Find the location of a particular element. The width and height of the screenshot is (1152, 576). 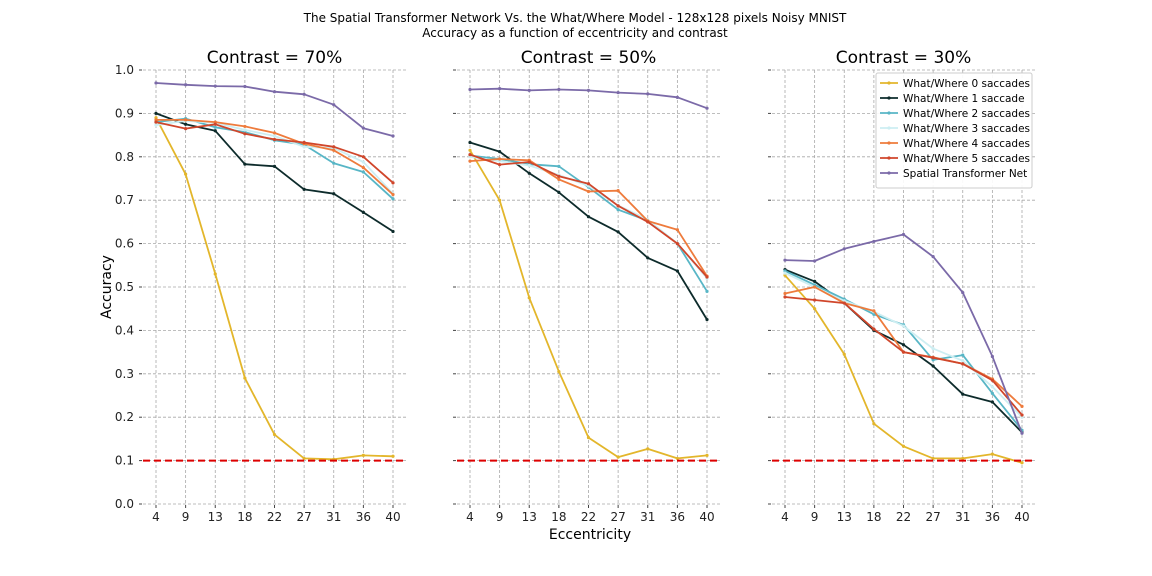

legend-box is located at coordinates (954, 130).